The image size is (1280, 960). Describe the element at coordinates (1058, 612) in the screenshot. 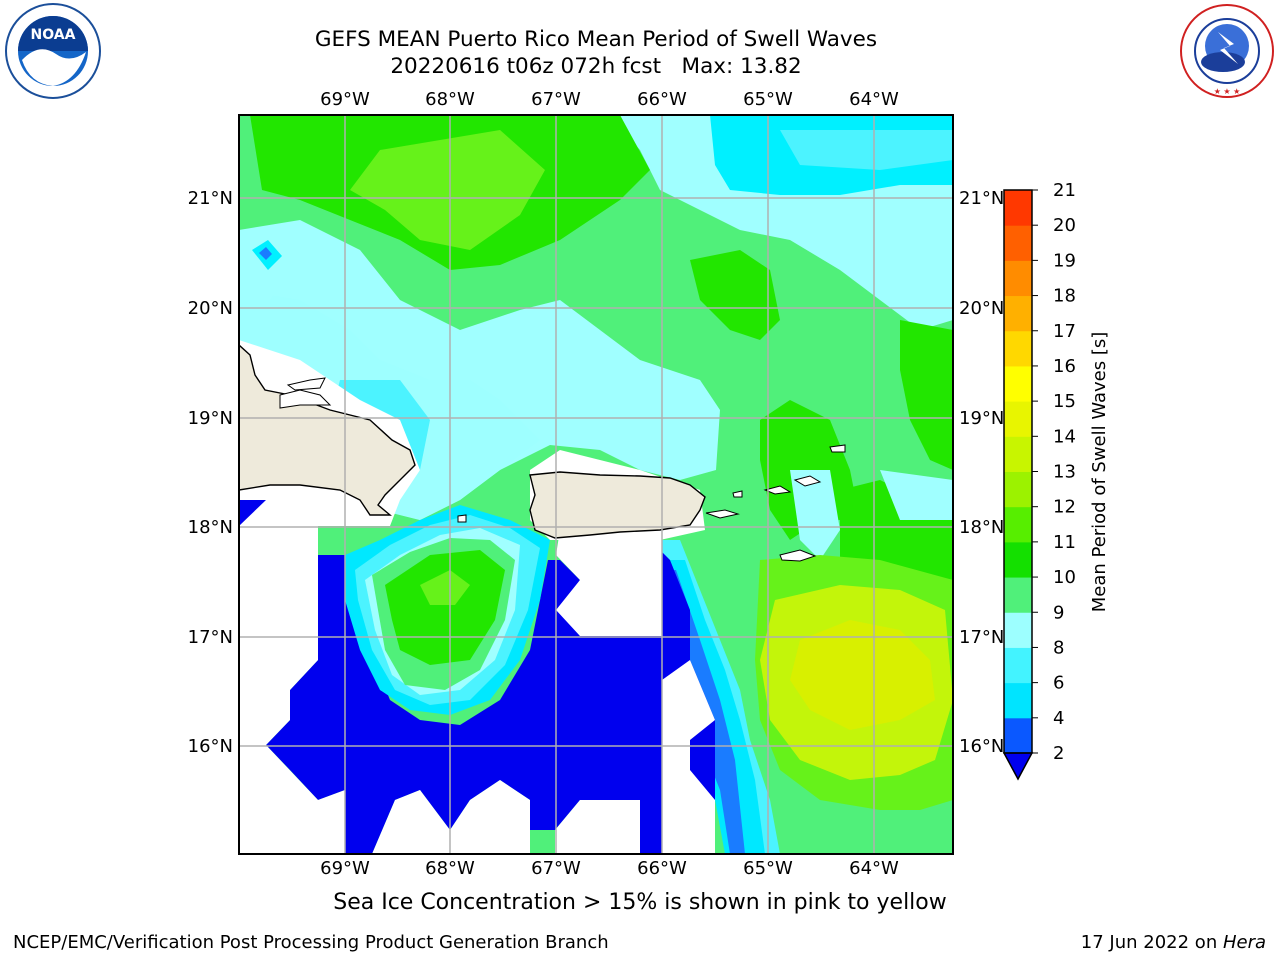

I see `colorbar-tick-label: 9` at that location.